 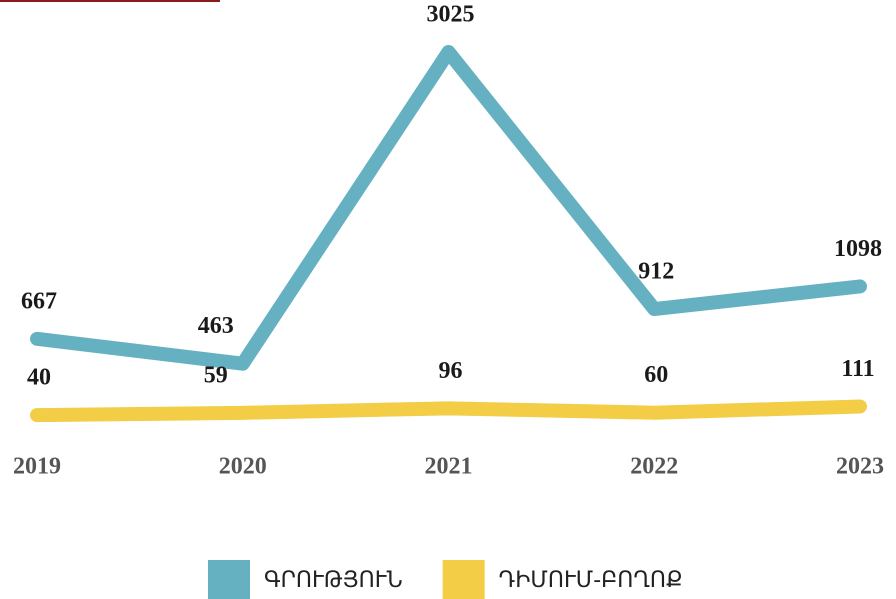 What do you see at coordinates (860, 467) in the screenshot?
I see `x-tick-label: 2023` at bounding box center [860, 467].